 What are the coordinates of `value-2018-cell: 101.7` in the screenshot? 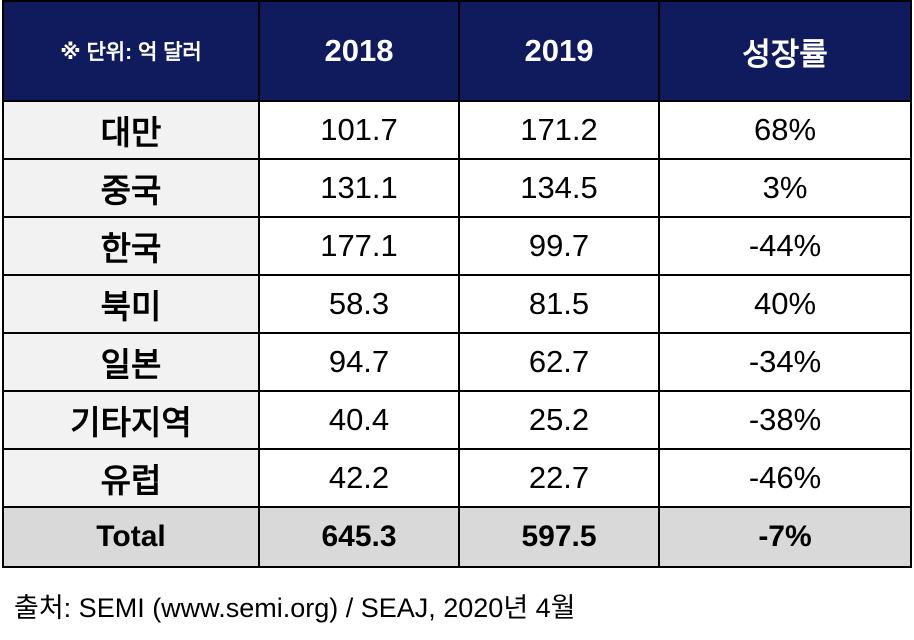 It's located at (359, 130).